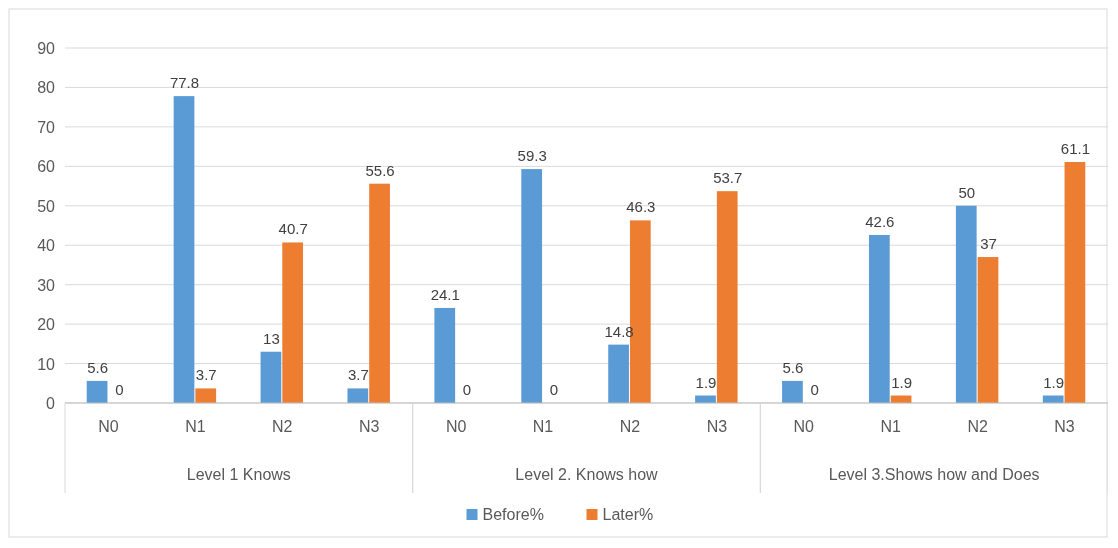  Describe the element at coordinates (46, 285) in the screenshot. I see `y-tick-label: 30` at that location.